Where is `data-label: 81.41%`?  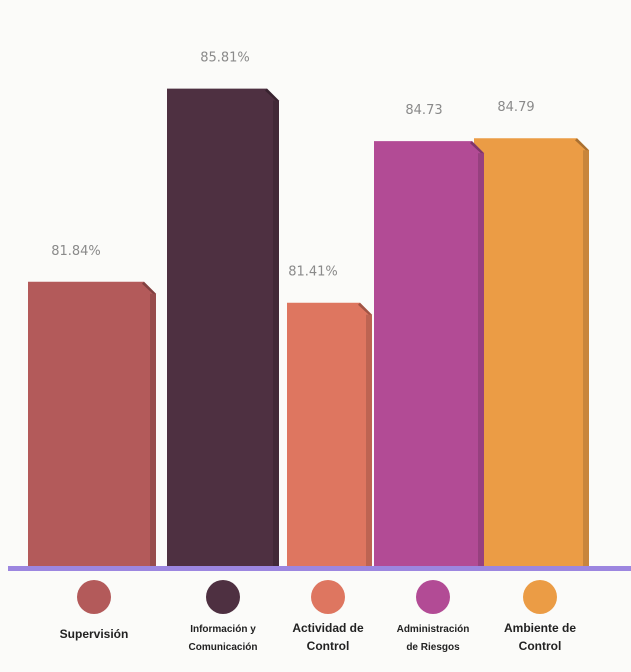
data-label: 81.41% is located at coordinates (313, 272).